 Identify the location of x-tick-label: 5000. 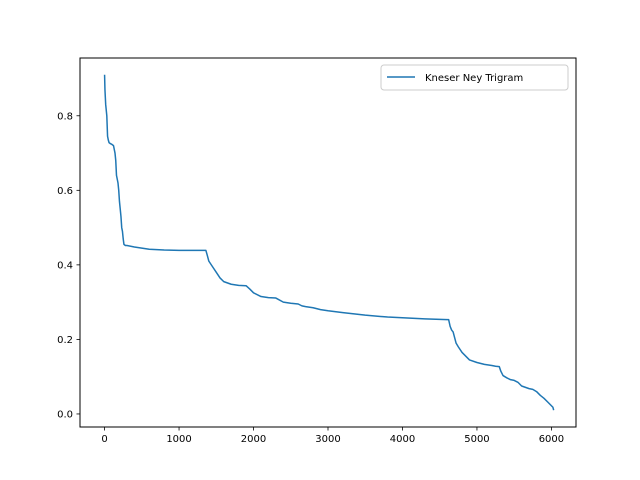
(476, 439).